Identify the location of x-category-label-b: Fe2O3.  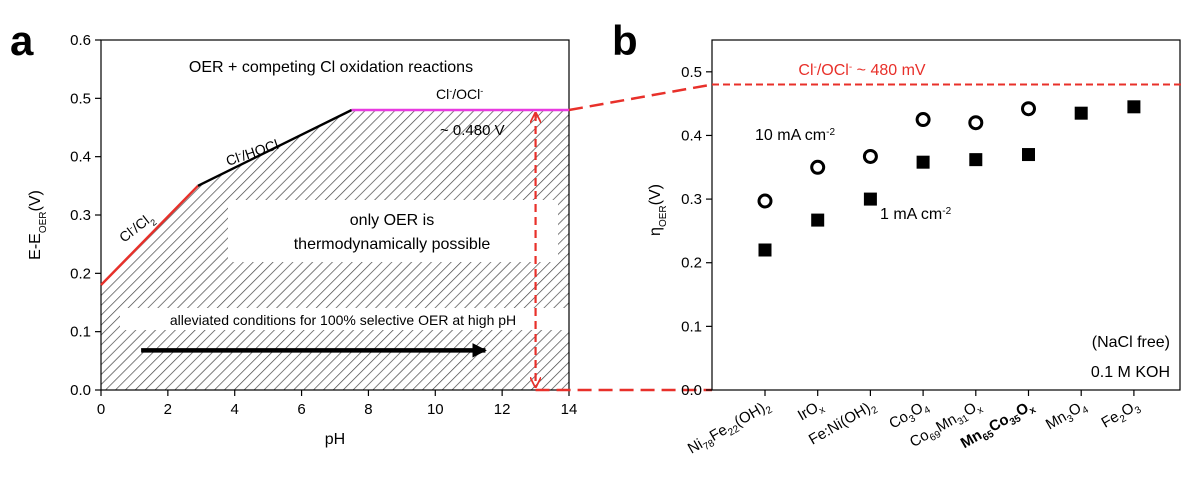
(1120, 416).